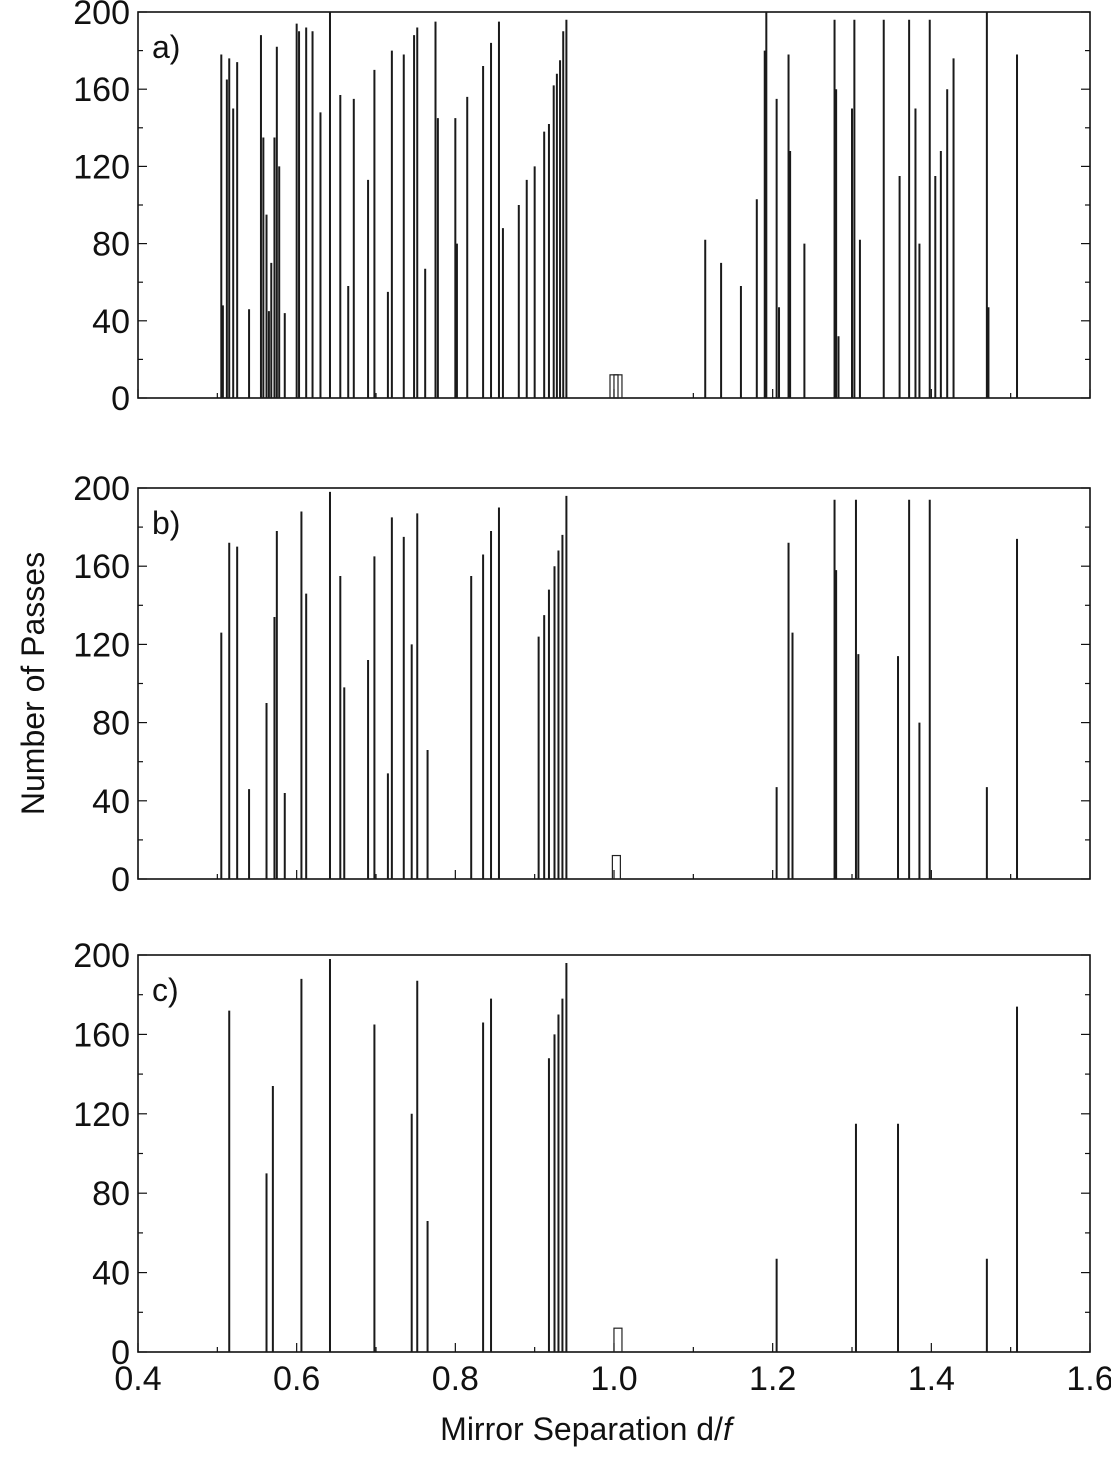 The image size is (1111, 1457). What do you see at coordinates (33, 683) in the screenshot?
I see `y-axis-title: Number of Passes` at bounding box center [33, 683].